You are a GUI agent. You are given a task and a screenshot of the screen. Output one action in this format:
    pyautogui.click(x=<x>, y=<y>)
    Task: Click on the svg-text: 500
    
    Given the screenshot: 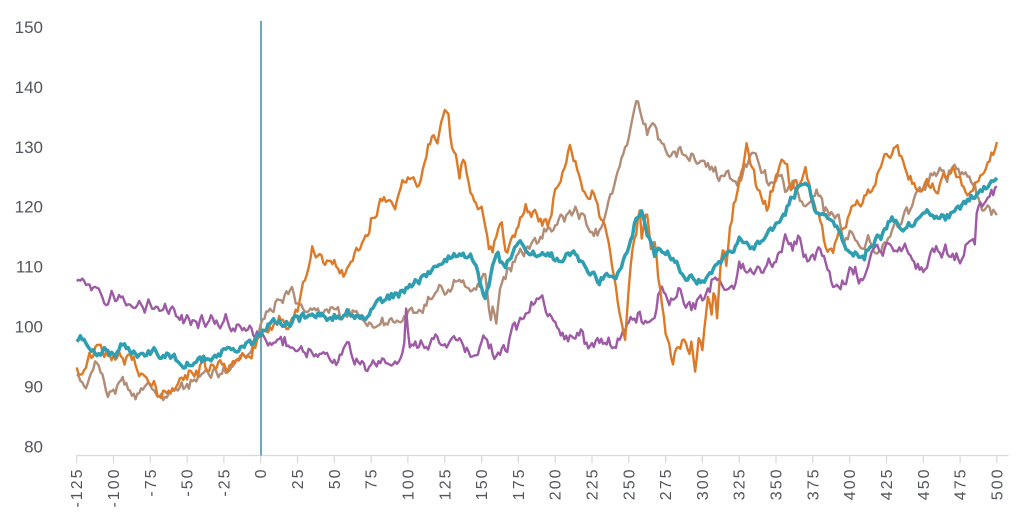 What is the action you would take?
    pyautogui.click(x=997, y=484)
    